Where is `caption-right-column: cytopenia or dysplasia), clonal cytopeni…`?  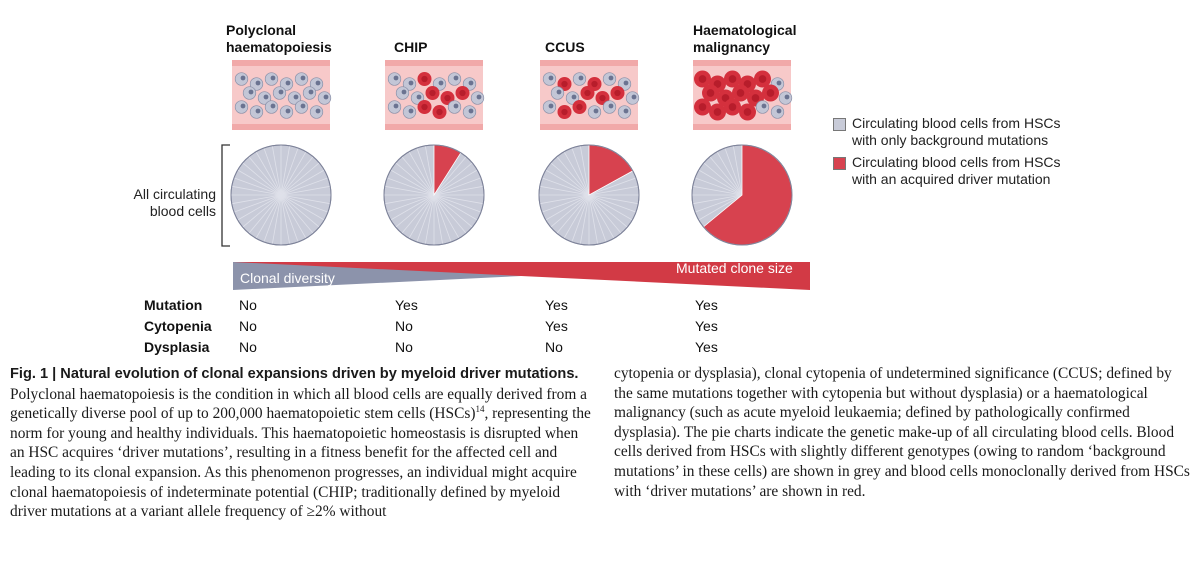
caption-right-column: cytopenia or dysplasia), clonal cytopeni… is located at coordinates (904, 432).